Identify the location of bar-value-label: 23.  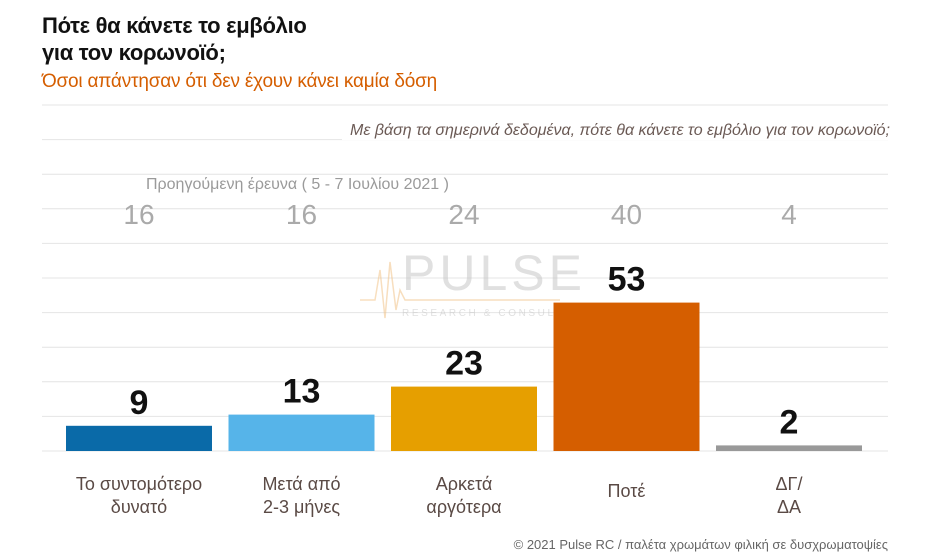
(464, 364).